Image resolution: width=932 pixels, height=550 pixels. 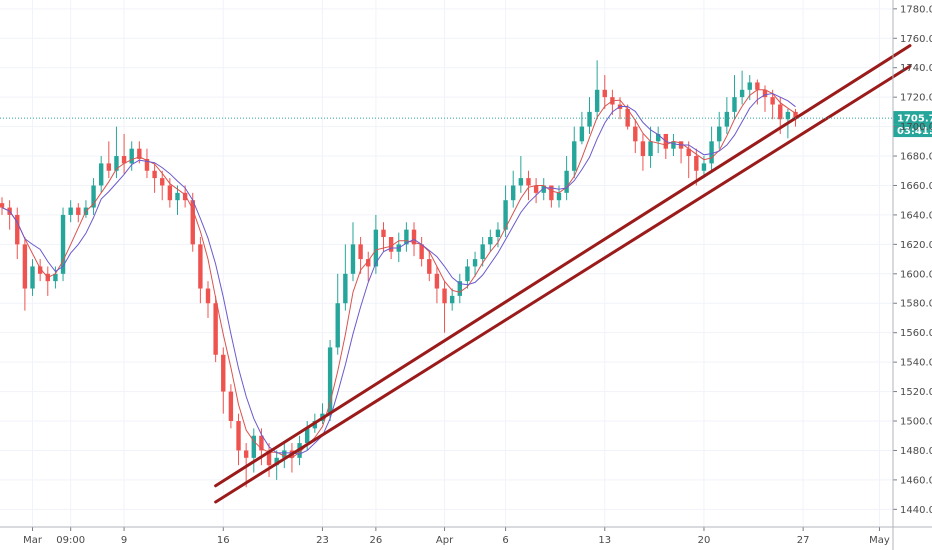 I want to click on y-tick-label: 1560.00, so click(x=916, y=333).